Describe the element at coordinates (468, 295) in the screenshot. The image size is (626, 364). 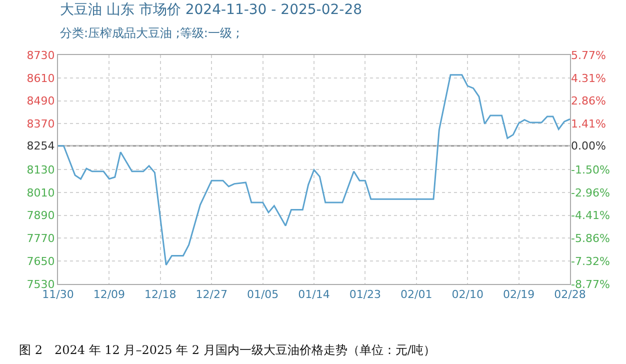
I see `x-tick-label: 02/10` at that location.